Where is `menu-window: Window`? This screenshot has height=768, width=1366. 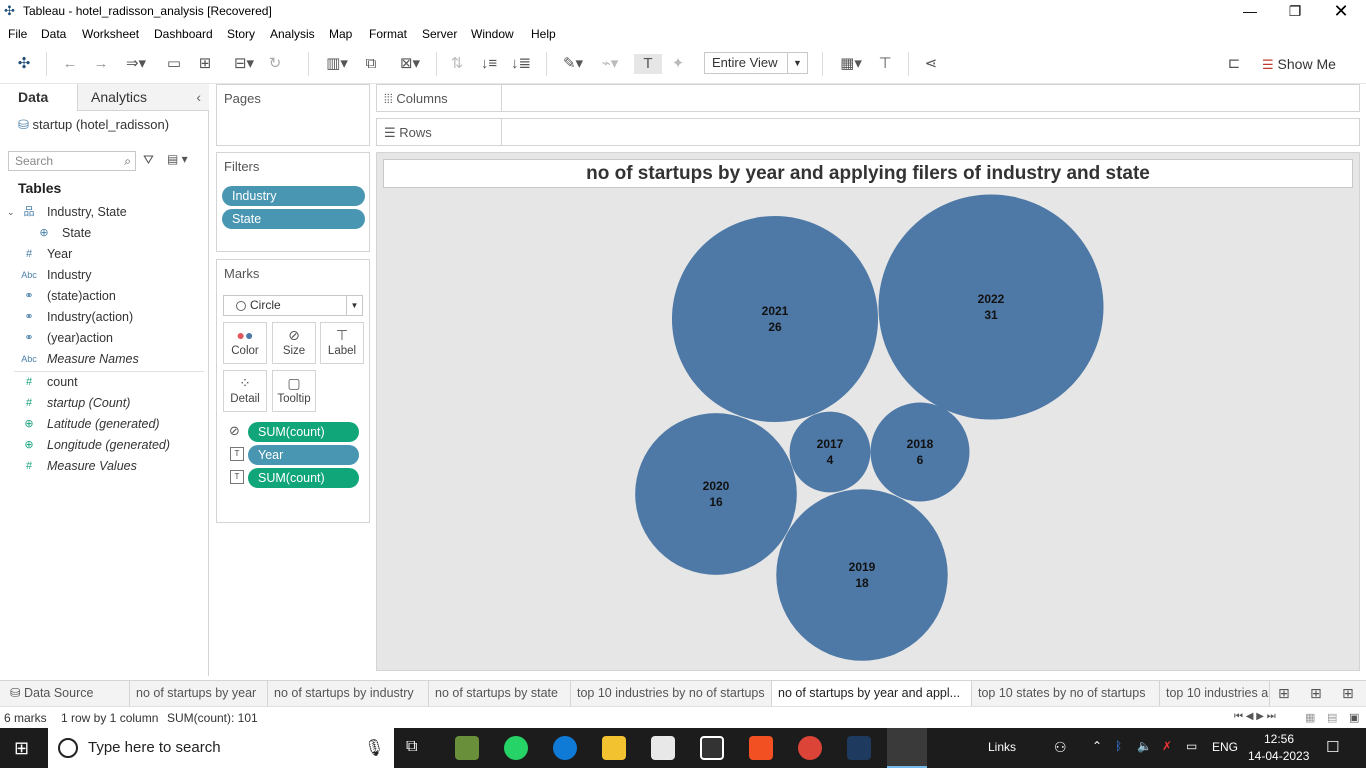 menu-window: Window is located at coordinates (492, 34).